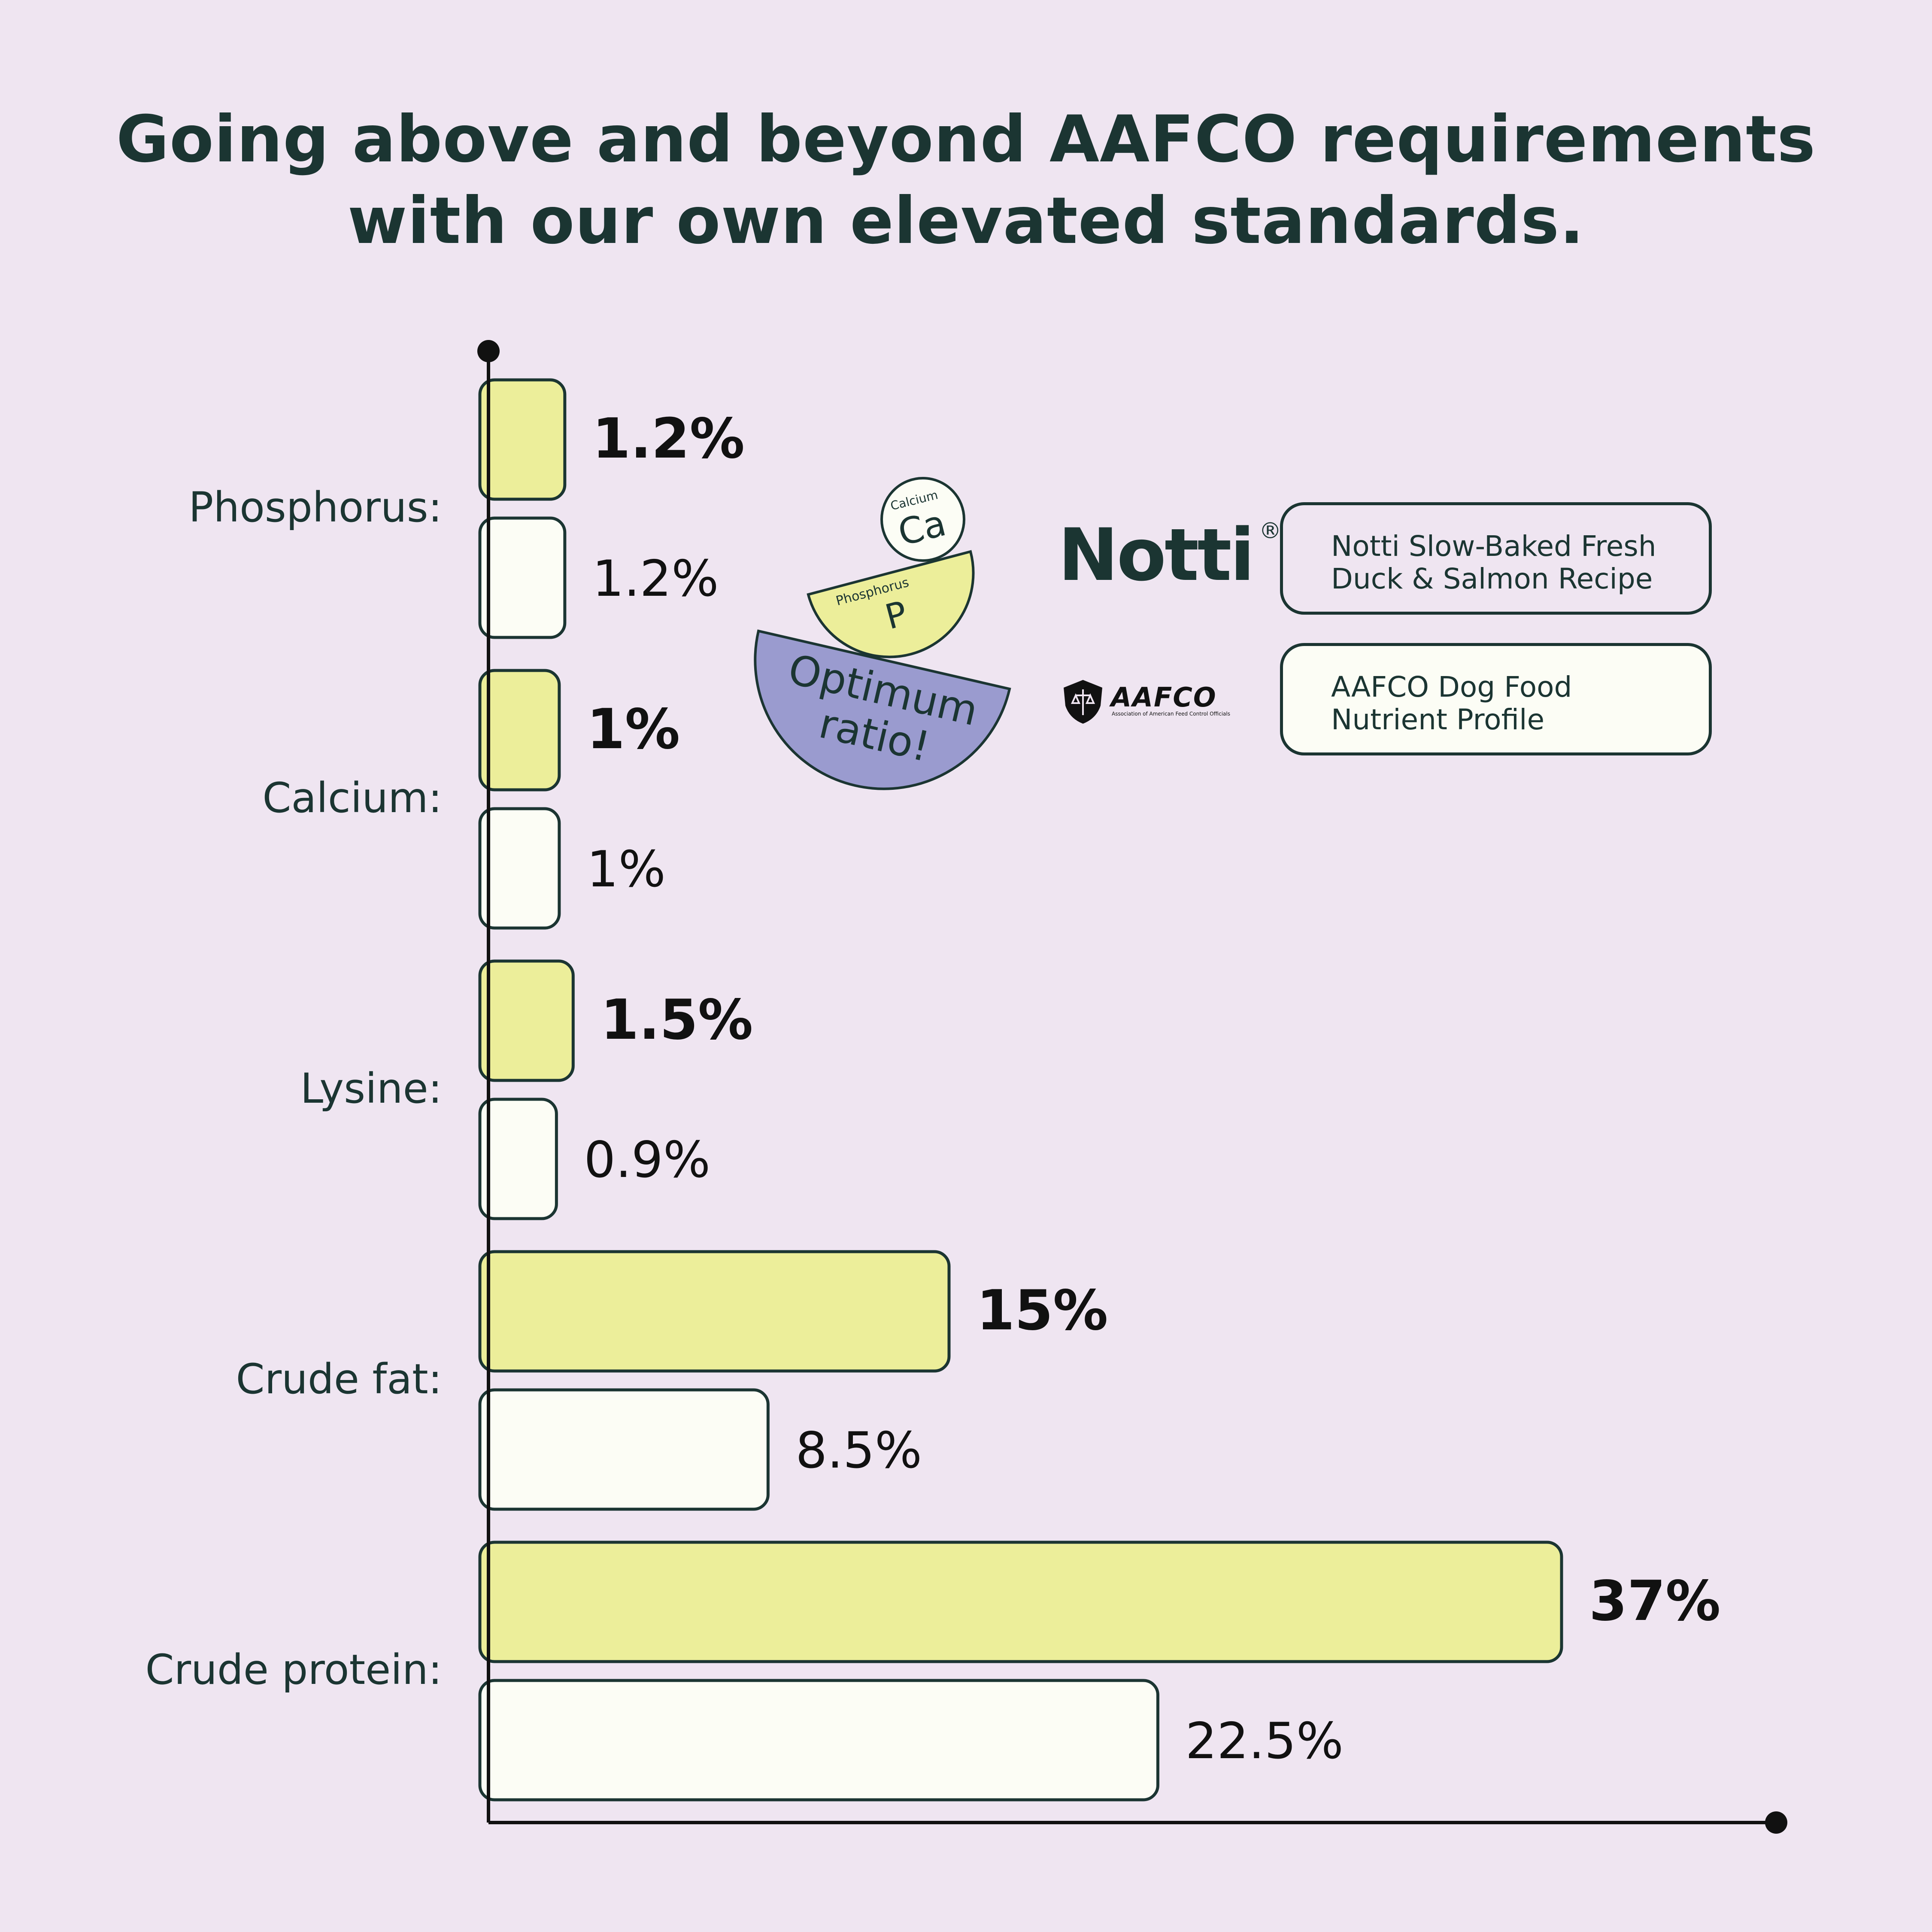  What do you see at coordinates (352, 798) in the screenshot?
I see `category-label-calcium: Calcium:` at bounding box center [352, 798].